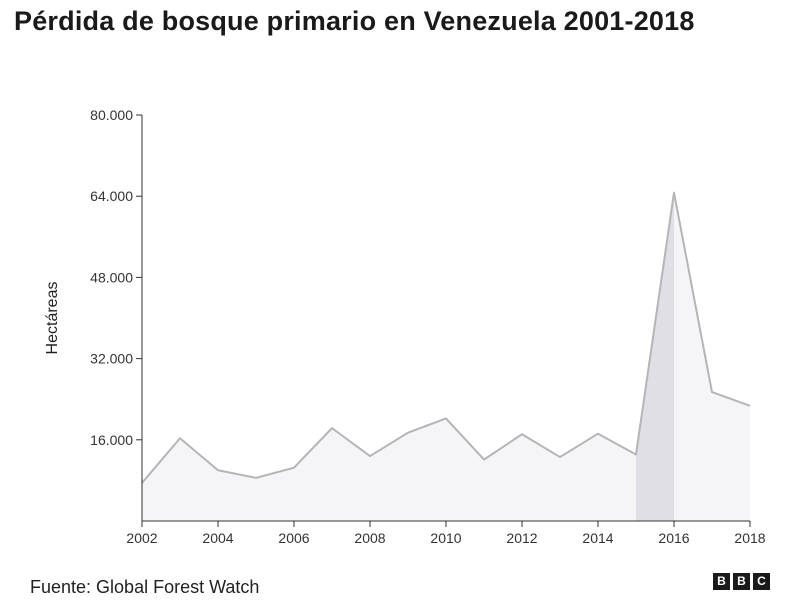 This screenshot has height=612, width=809. I want to click on x-tick-label: 2006, so click(293, 538).